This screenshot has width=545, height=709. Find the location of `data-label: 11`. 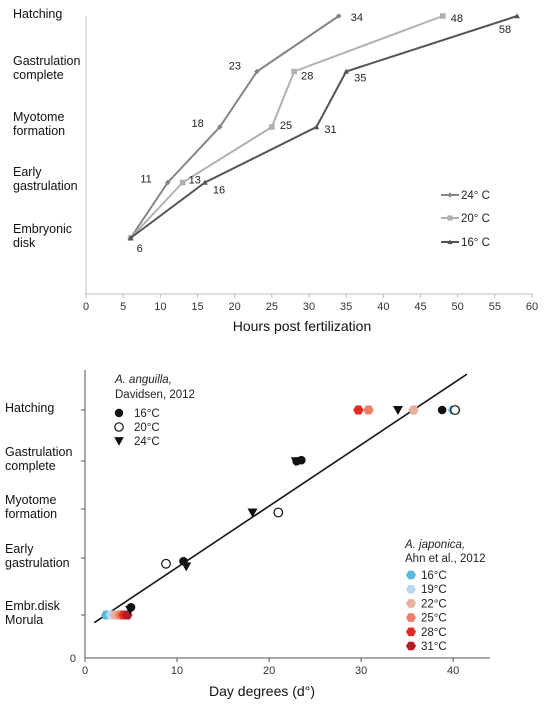

data-label: 11 is located at coordinates (145, 180).